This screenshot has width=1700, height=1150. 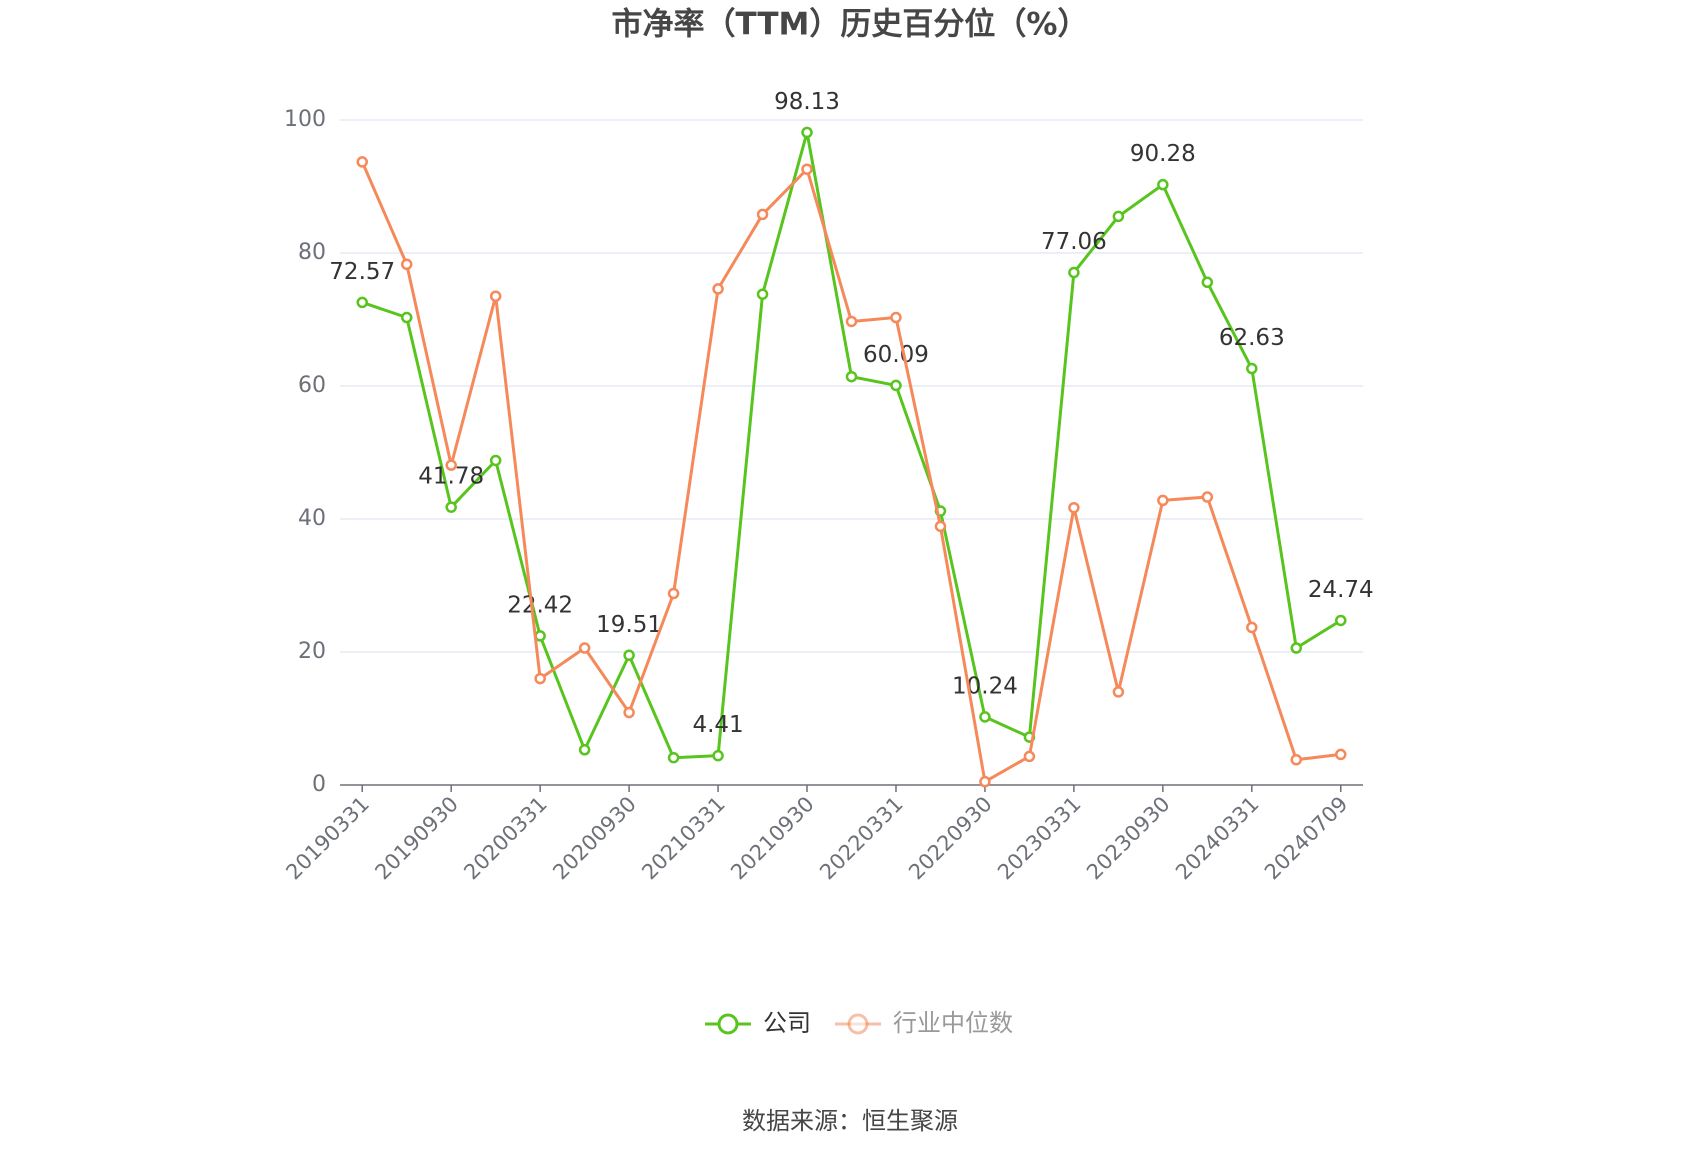 I want to click on x-tick-label: 20210930, so click(x=772, y=838).